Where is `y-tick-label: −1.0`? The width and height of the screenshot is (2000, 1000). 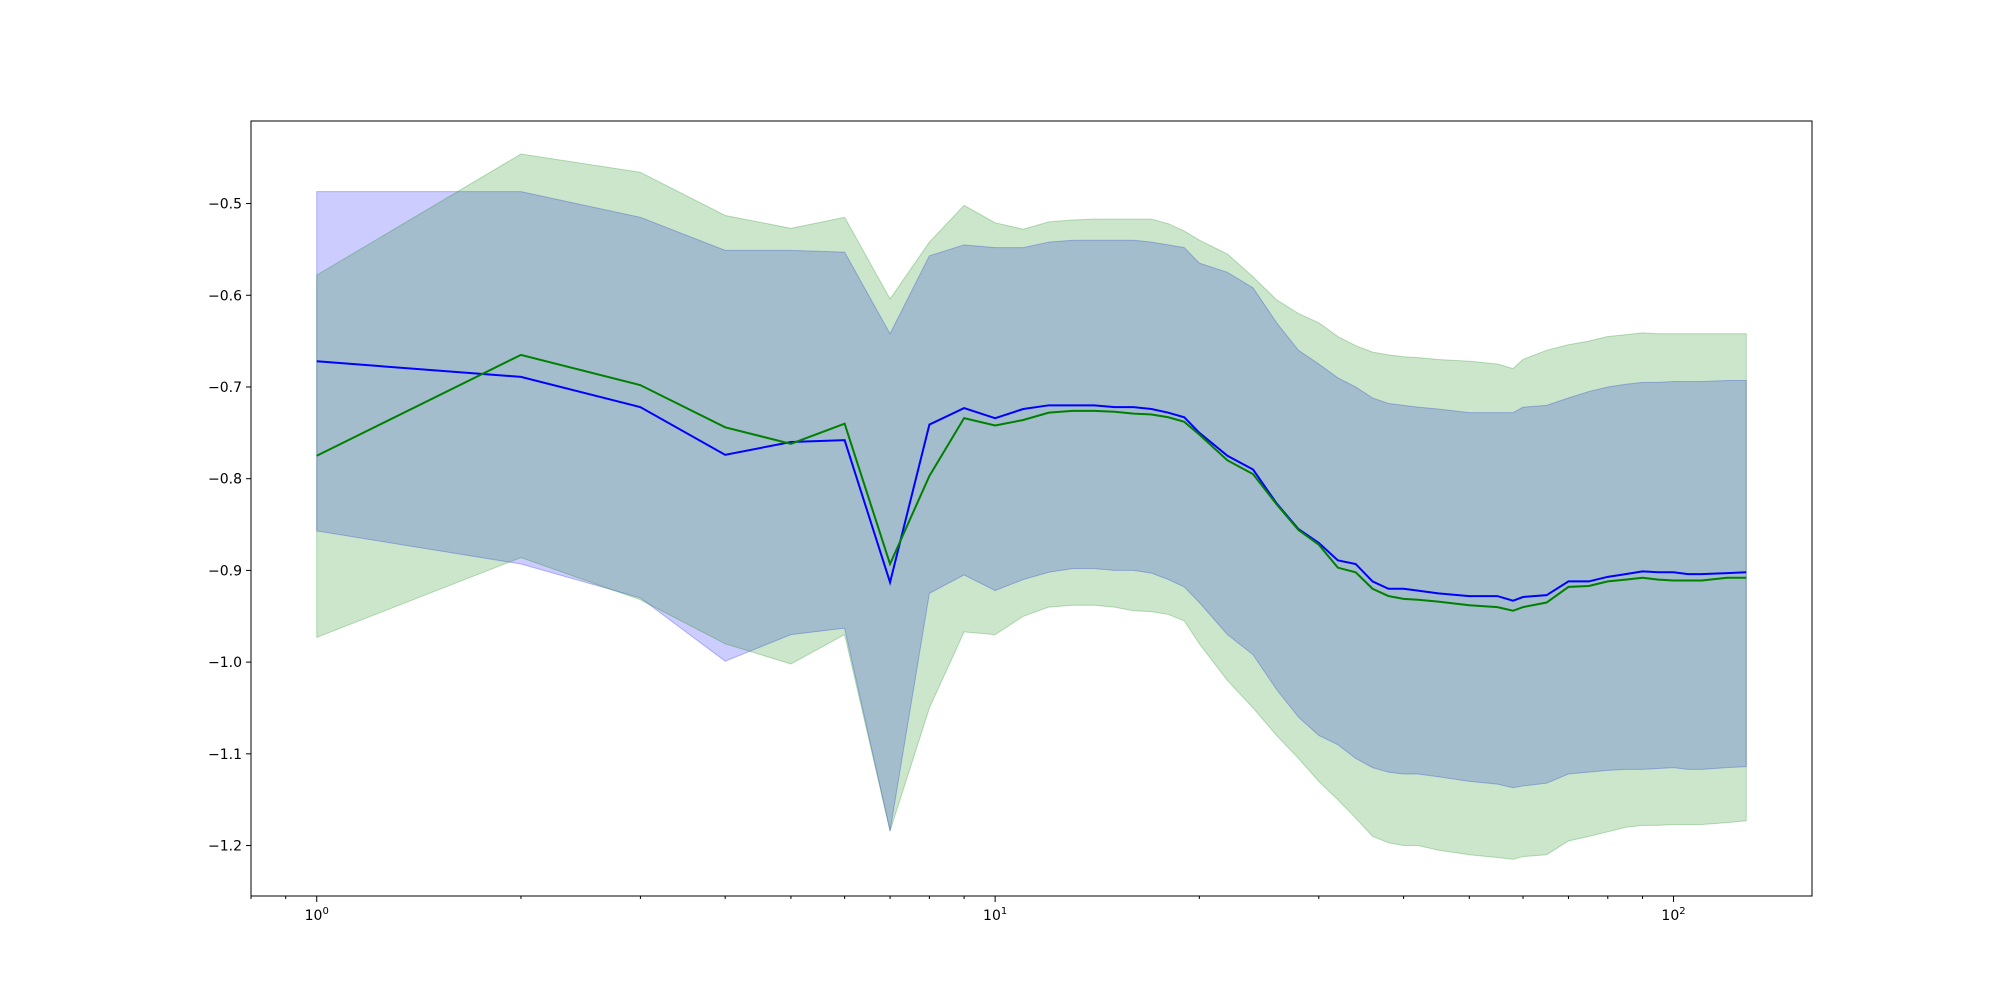
y-tick-label: −1.0 is located at coordinates (225, 663).